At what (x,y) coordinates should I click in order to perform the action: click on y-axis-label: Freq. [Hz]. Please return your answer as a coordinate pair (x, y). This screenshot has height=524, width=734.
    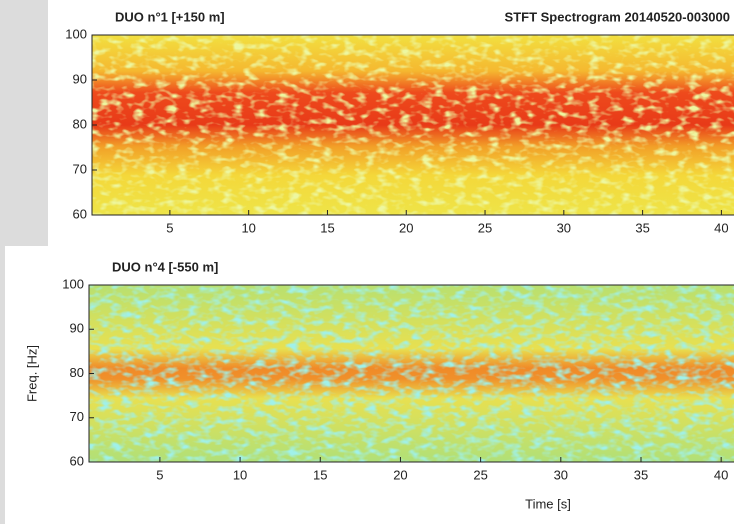
    Looking at the image, I should click on (31, 373).